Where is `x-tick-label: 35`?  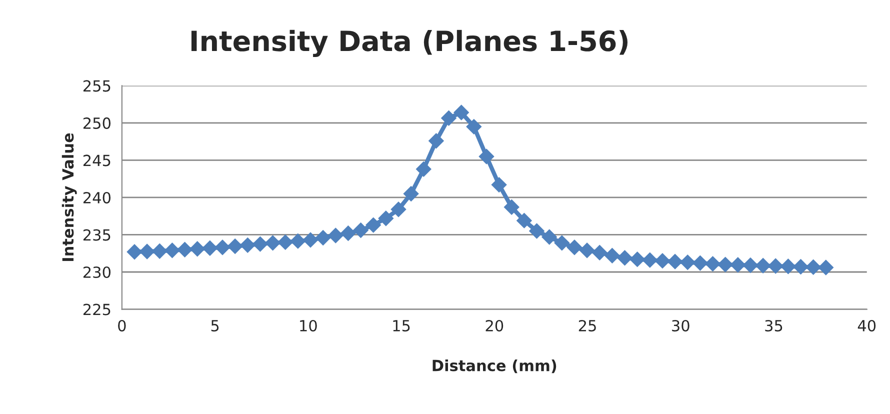 x-tick-label: 35 is located at coordinates (773, 326).